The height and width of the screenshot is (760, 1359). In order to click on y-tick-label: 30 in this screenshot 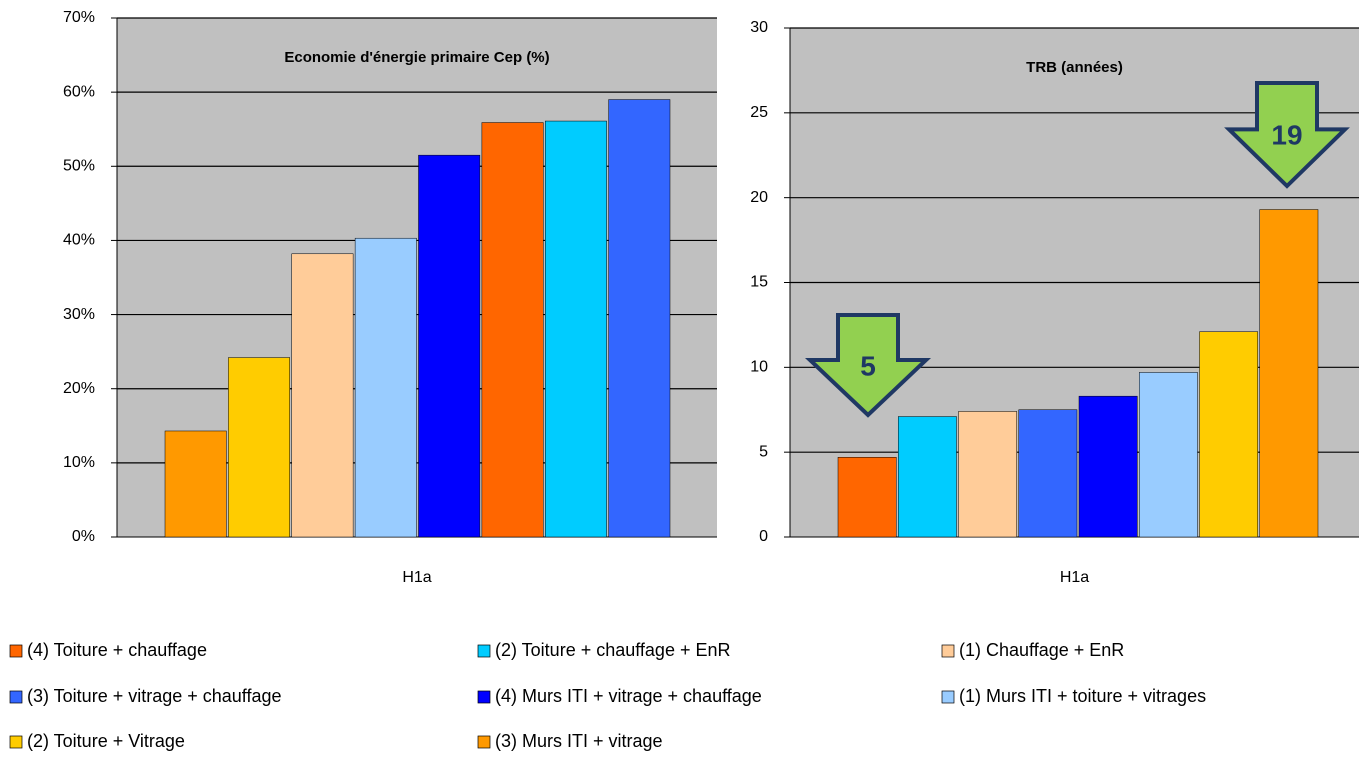, I will do `click(759, 27)`.